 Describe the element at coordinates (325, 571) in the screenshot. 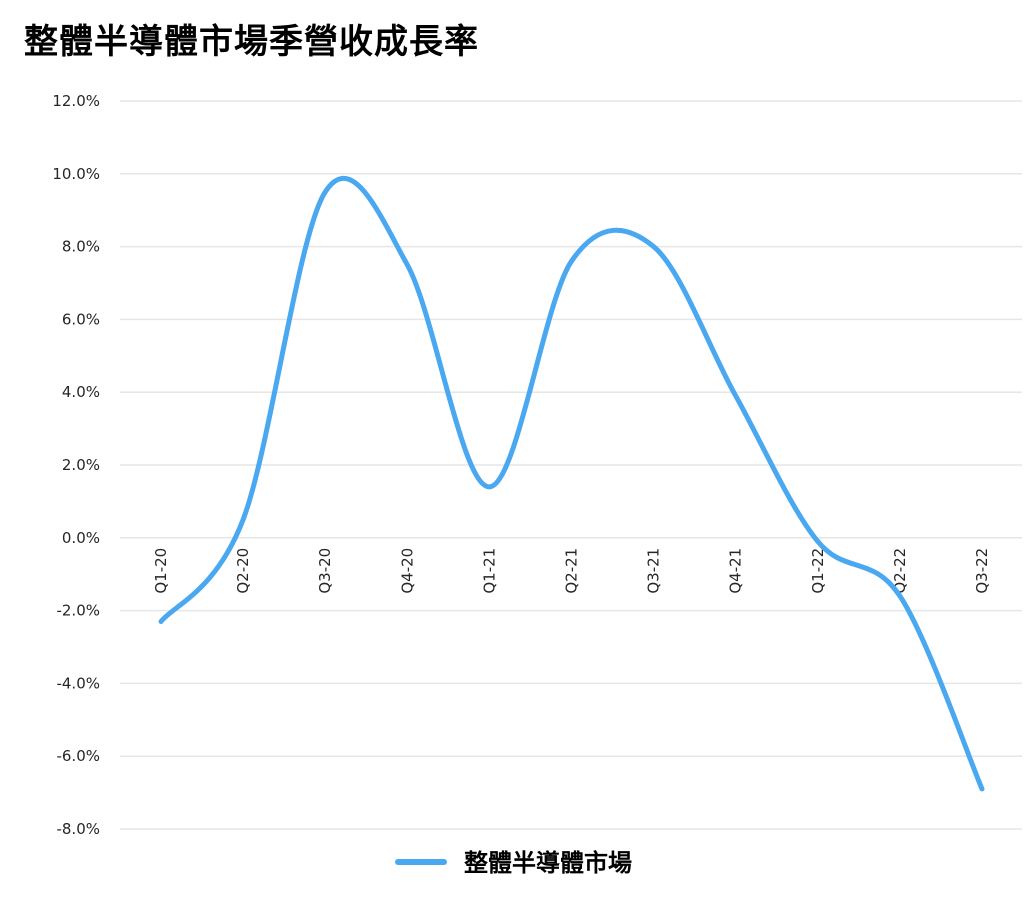

I see `x-tick-label: Q3-20` at that location.